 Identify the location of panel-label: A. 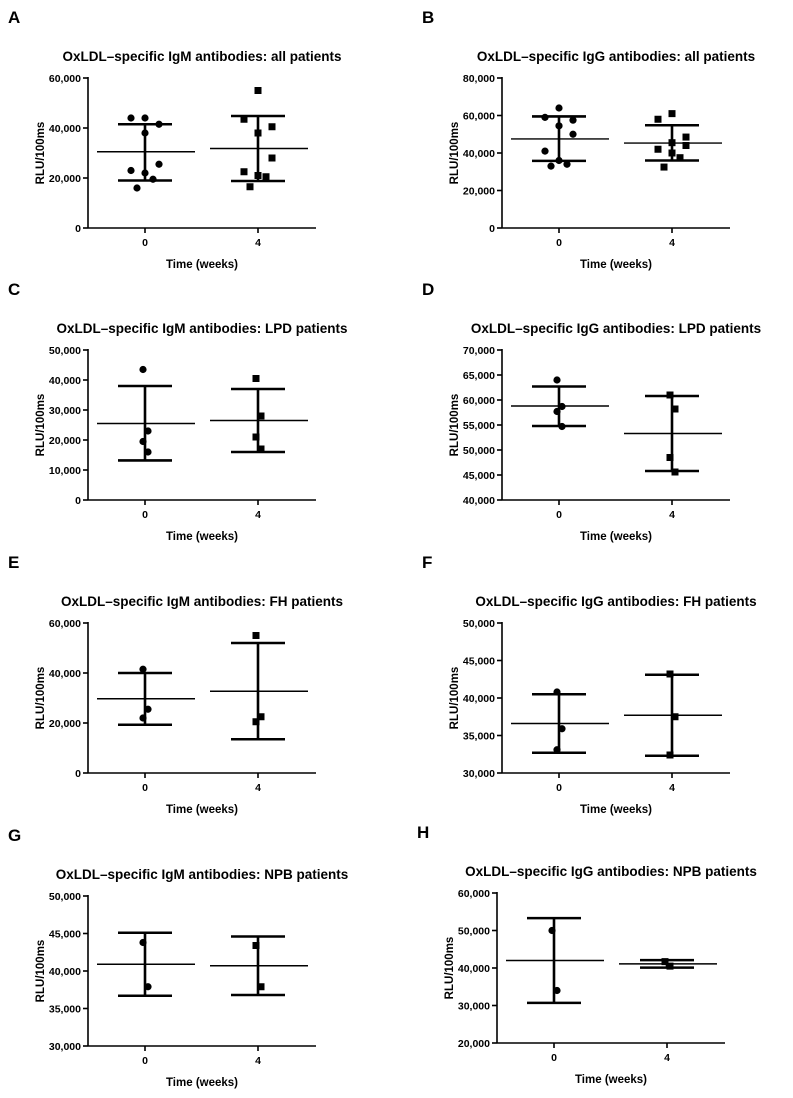
(14, 17).